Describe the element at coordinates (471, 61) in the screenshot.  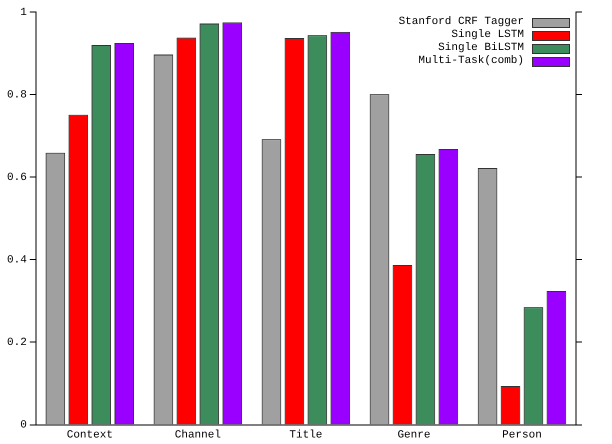
I see `legend-label: Multi-Task(comb)` at that location.